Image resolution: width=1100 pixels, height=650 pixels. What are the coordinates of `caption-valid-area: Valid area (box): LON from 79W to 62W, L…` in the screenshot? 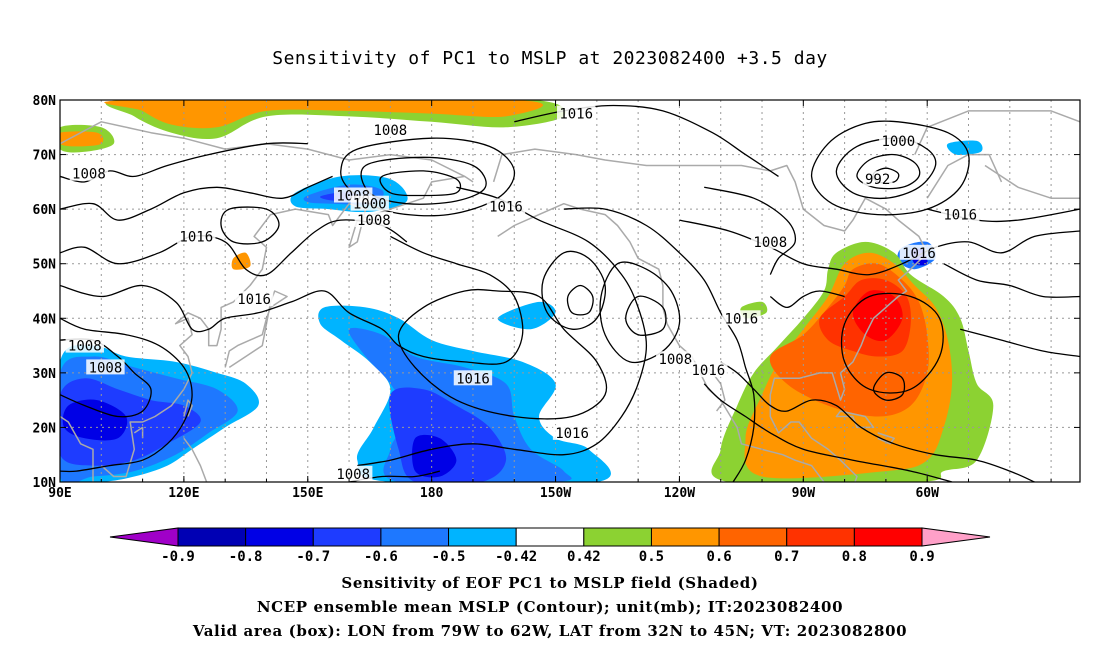 It's located at (550, 631).